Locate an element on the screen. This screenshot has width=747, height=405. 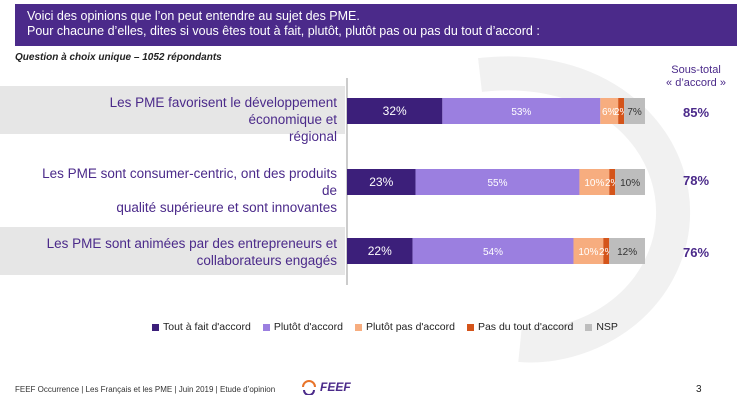
bar-segment-r3-s1 is located at coordinates (380, 251).